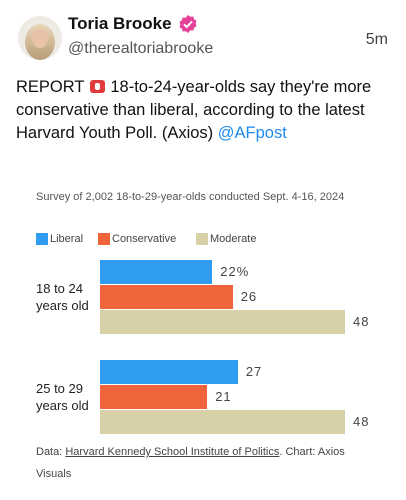  Describe the element at coordinates (97, 86) in the screenshot. I see `siren-icon` at that location.